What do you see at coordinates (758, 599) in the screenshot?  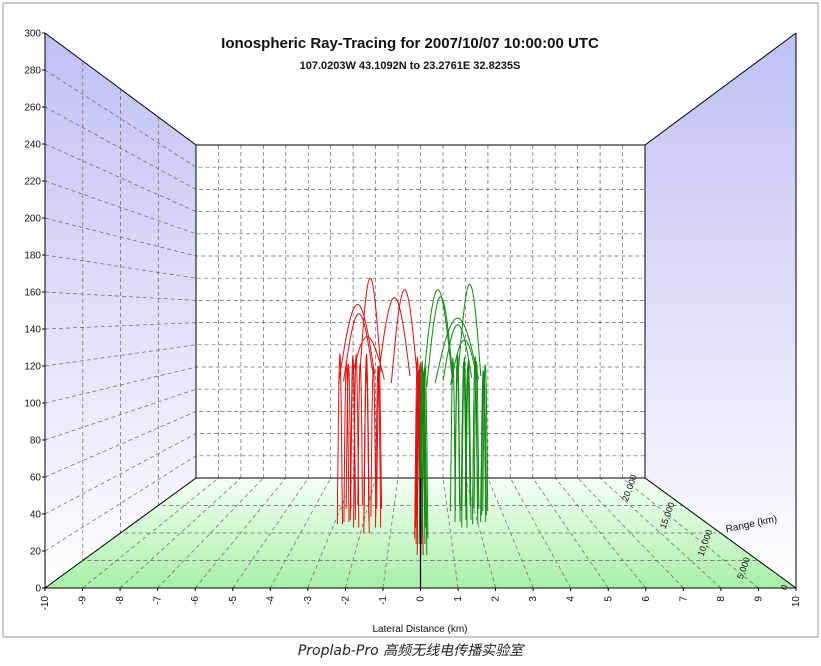 I see `x-tick-label: 9` at bounding box center [758, 599].